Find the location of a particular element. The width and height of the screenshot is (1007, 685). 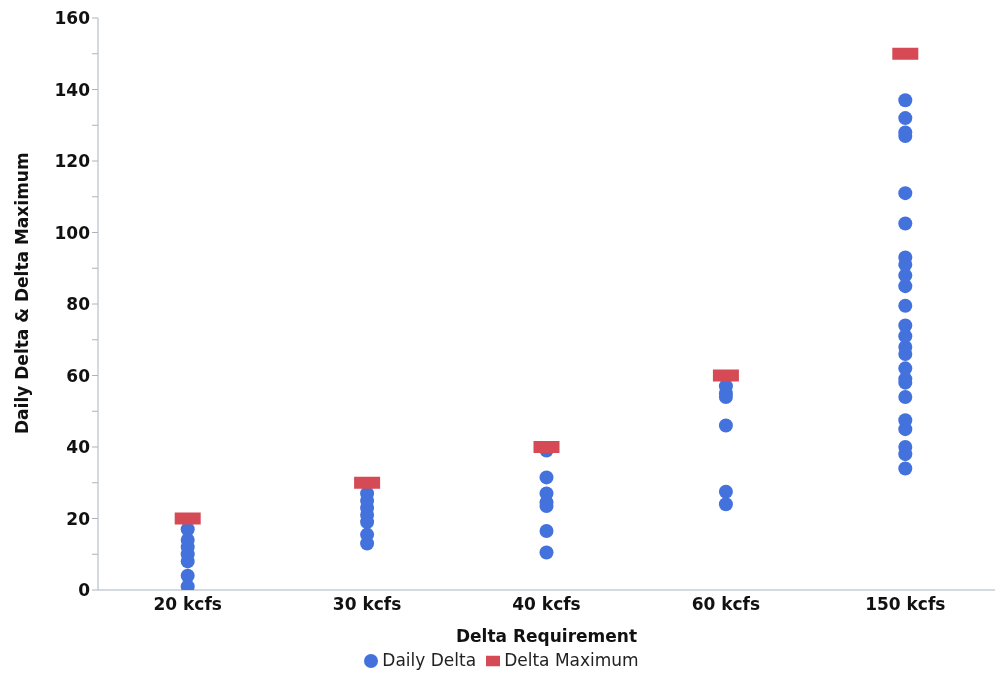

y-tick-label: 0 is located at coordinates (84, 590).